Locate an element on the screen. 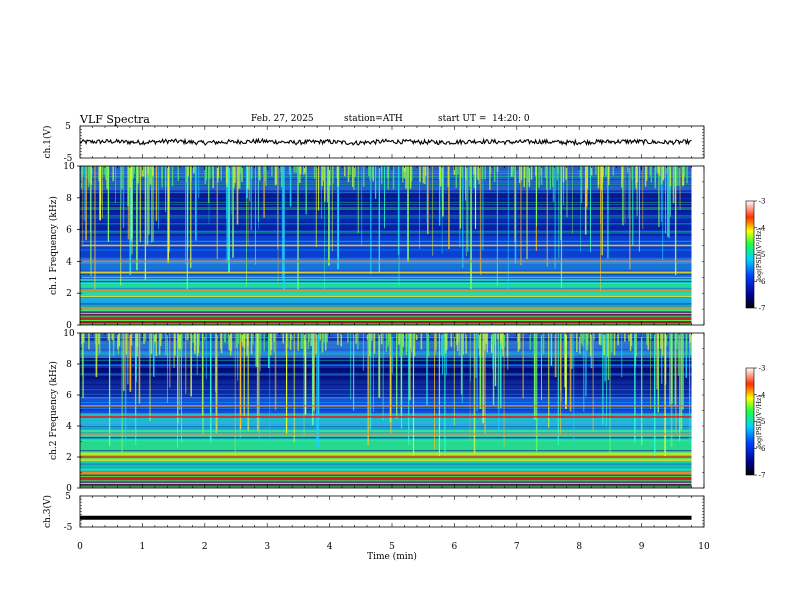 The image size is (792, 612). ch2-spectrogram-ytick-label: 2 is located at coordinates (69, 458).